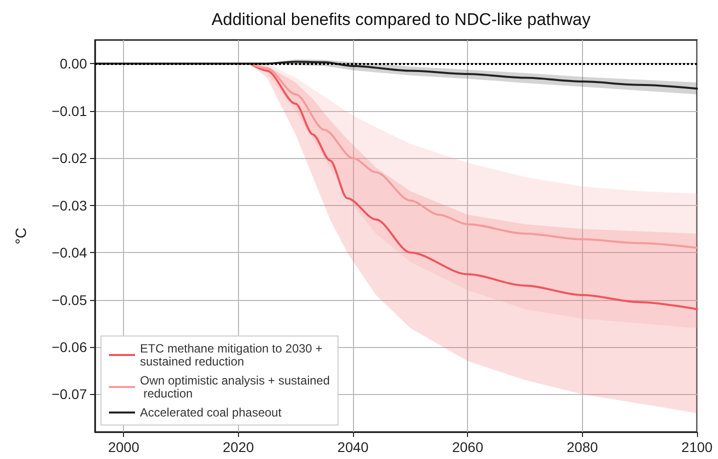 The image size is (718, 459). I want to click on chart-title: Additional benefits compared to NDC-like pathway, so click(401, 19).